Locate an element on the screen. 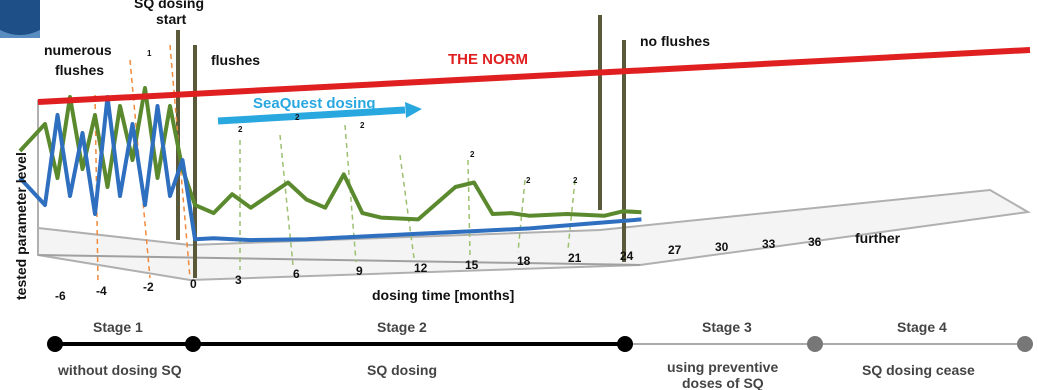  marker-2-4: 2 is located at coordinates (528, 180).